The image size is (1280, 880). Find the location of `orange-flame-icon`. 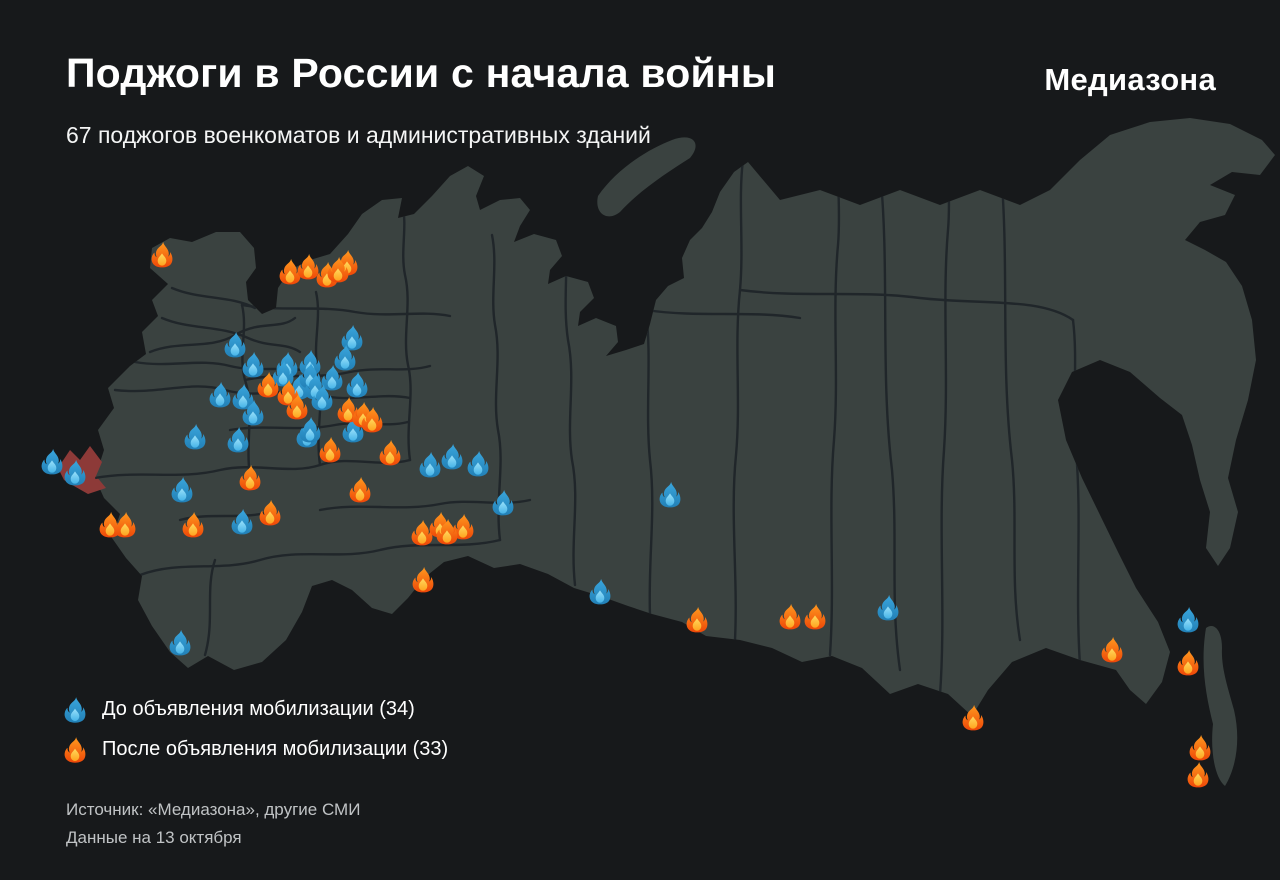

orange-flame-icon is located at coordinates (75, 750).